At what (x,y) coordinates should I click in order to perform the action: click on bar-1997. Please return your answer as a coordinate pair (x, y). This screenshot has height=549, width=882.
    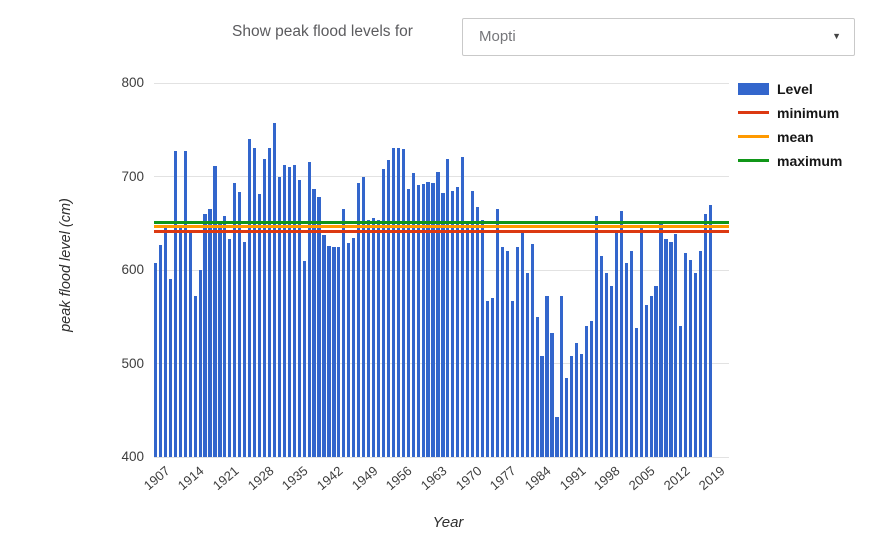
    Looking at the image, I should click on (601, 356).